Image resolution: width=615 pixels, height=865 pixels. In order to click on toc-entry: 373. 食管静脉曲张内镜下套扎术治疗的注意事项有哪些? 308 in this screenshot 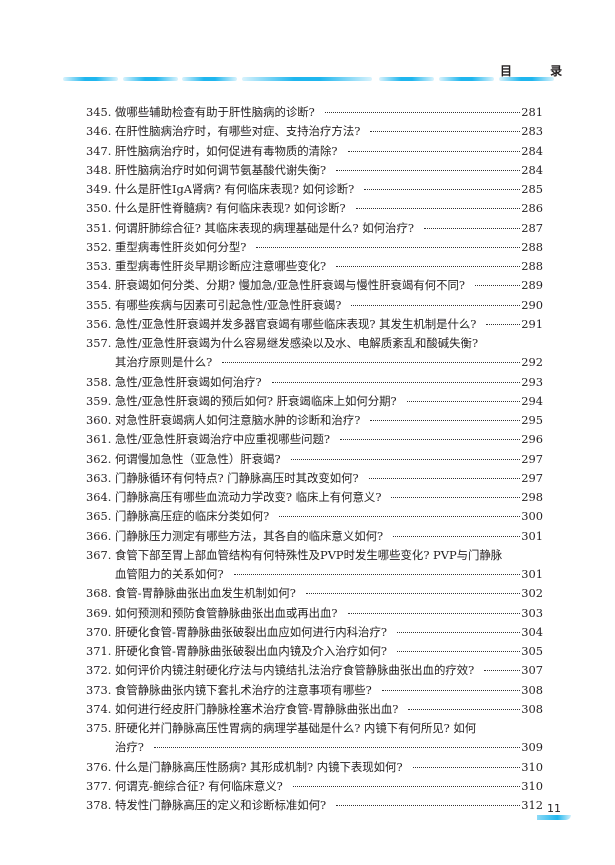, I will do `click(314, 691)`.